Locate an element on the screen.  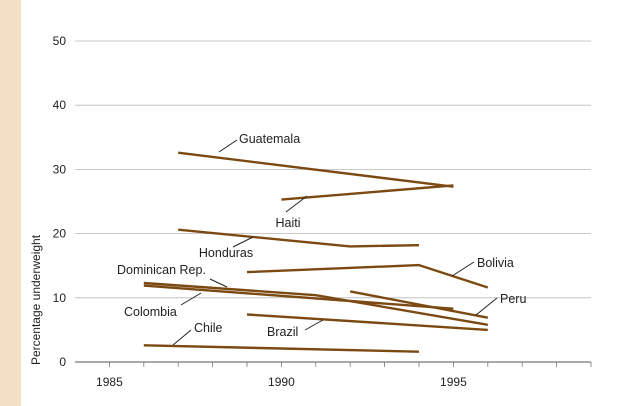
leader-line-colombia is located at coordinates (191, 299).